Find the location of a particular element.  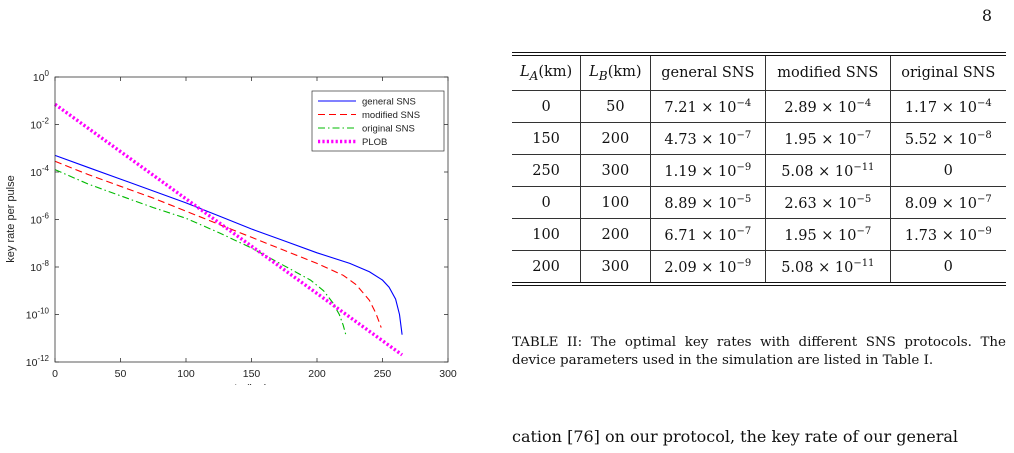

table-cell: 2.89 × 10⁻⁴ is located at coordinates (828, 106).